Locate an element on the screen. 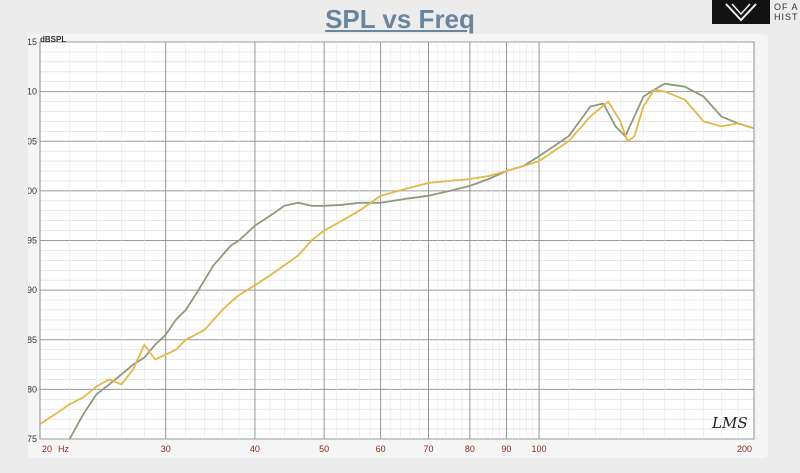 This screenshot has height=473, width=800. x-tick-label: 200 is located at coordinates (744, 449).